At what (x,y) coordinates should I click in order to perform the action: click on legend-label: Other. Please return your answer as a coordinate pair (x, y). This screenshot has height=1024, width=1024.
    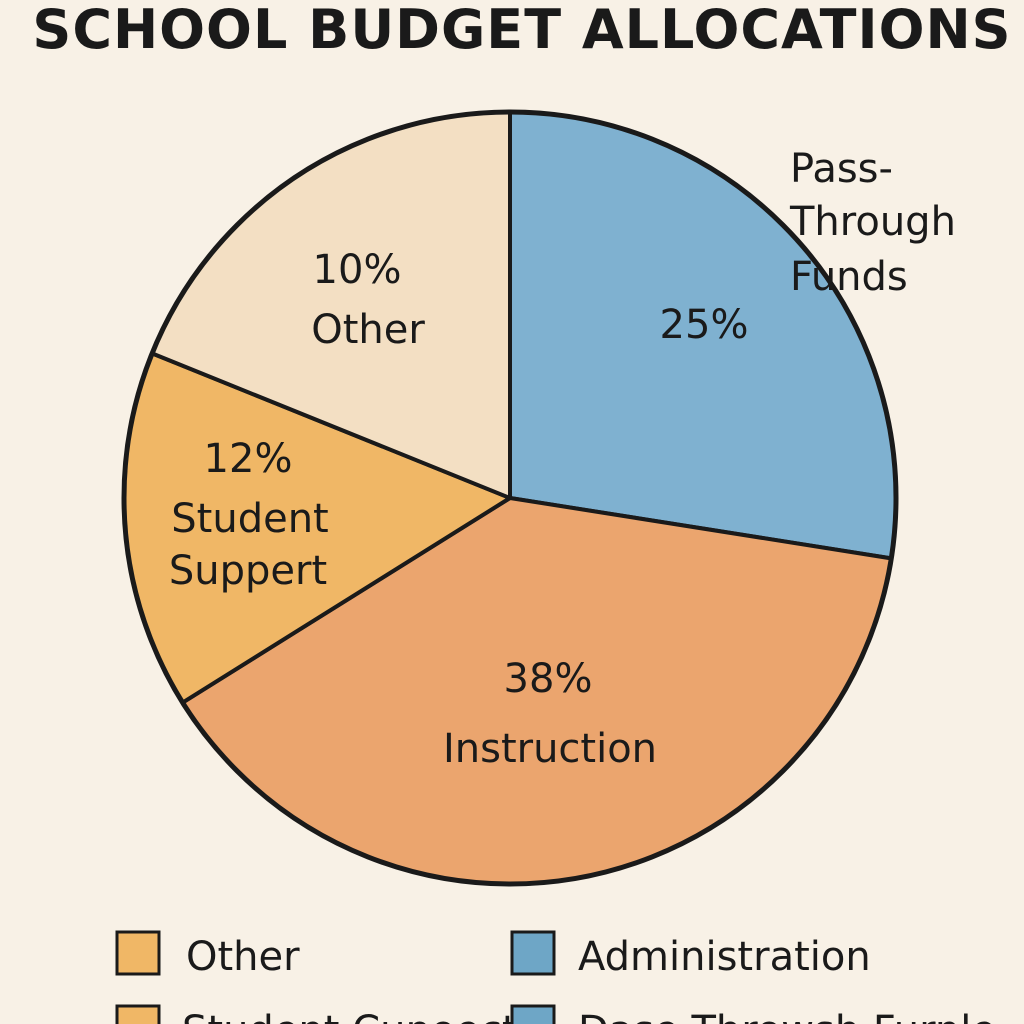
    Looking at the image, I should click on (243, 957).